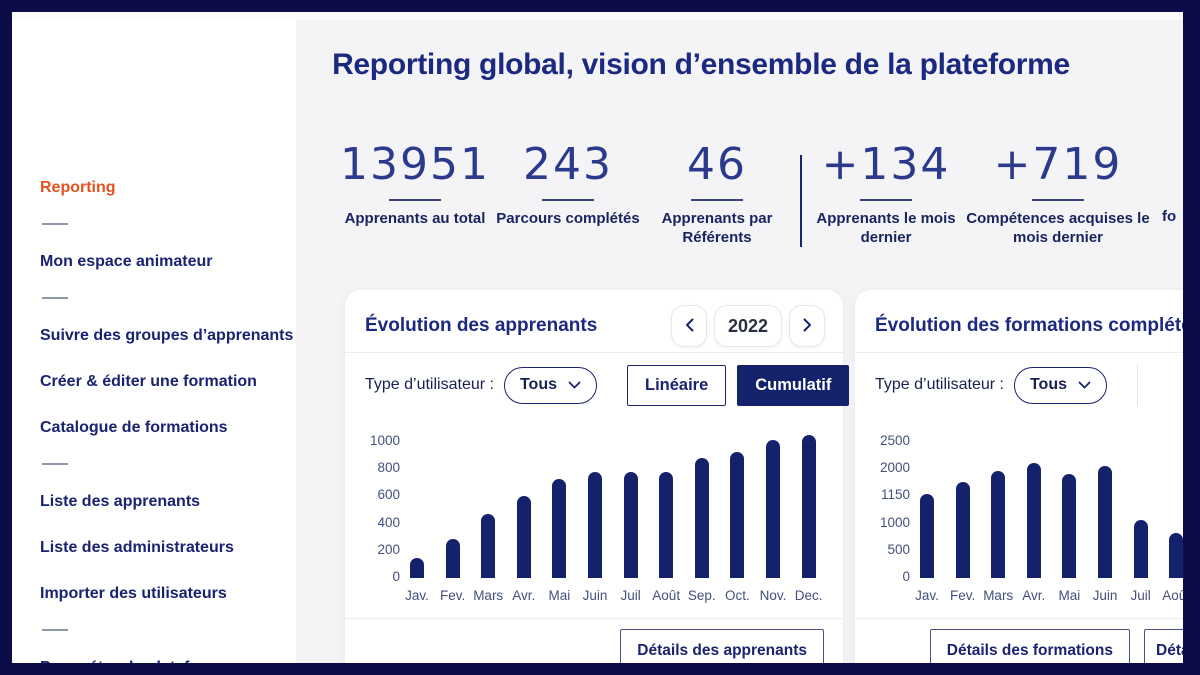  I want to click on stat-card: 13951 Apprenants au total, so click(415, 183).